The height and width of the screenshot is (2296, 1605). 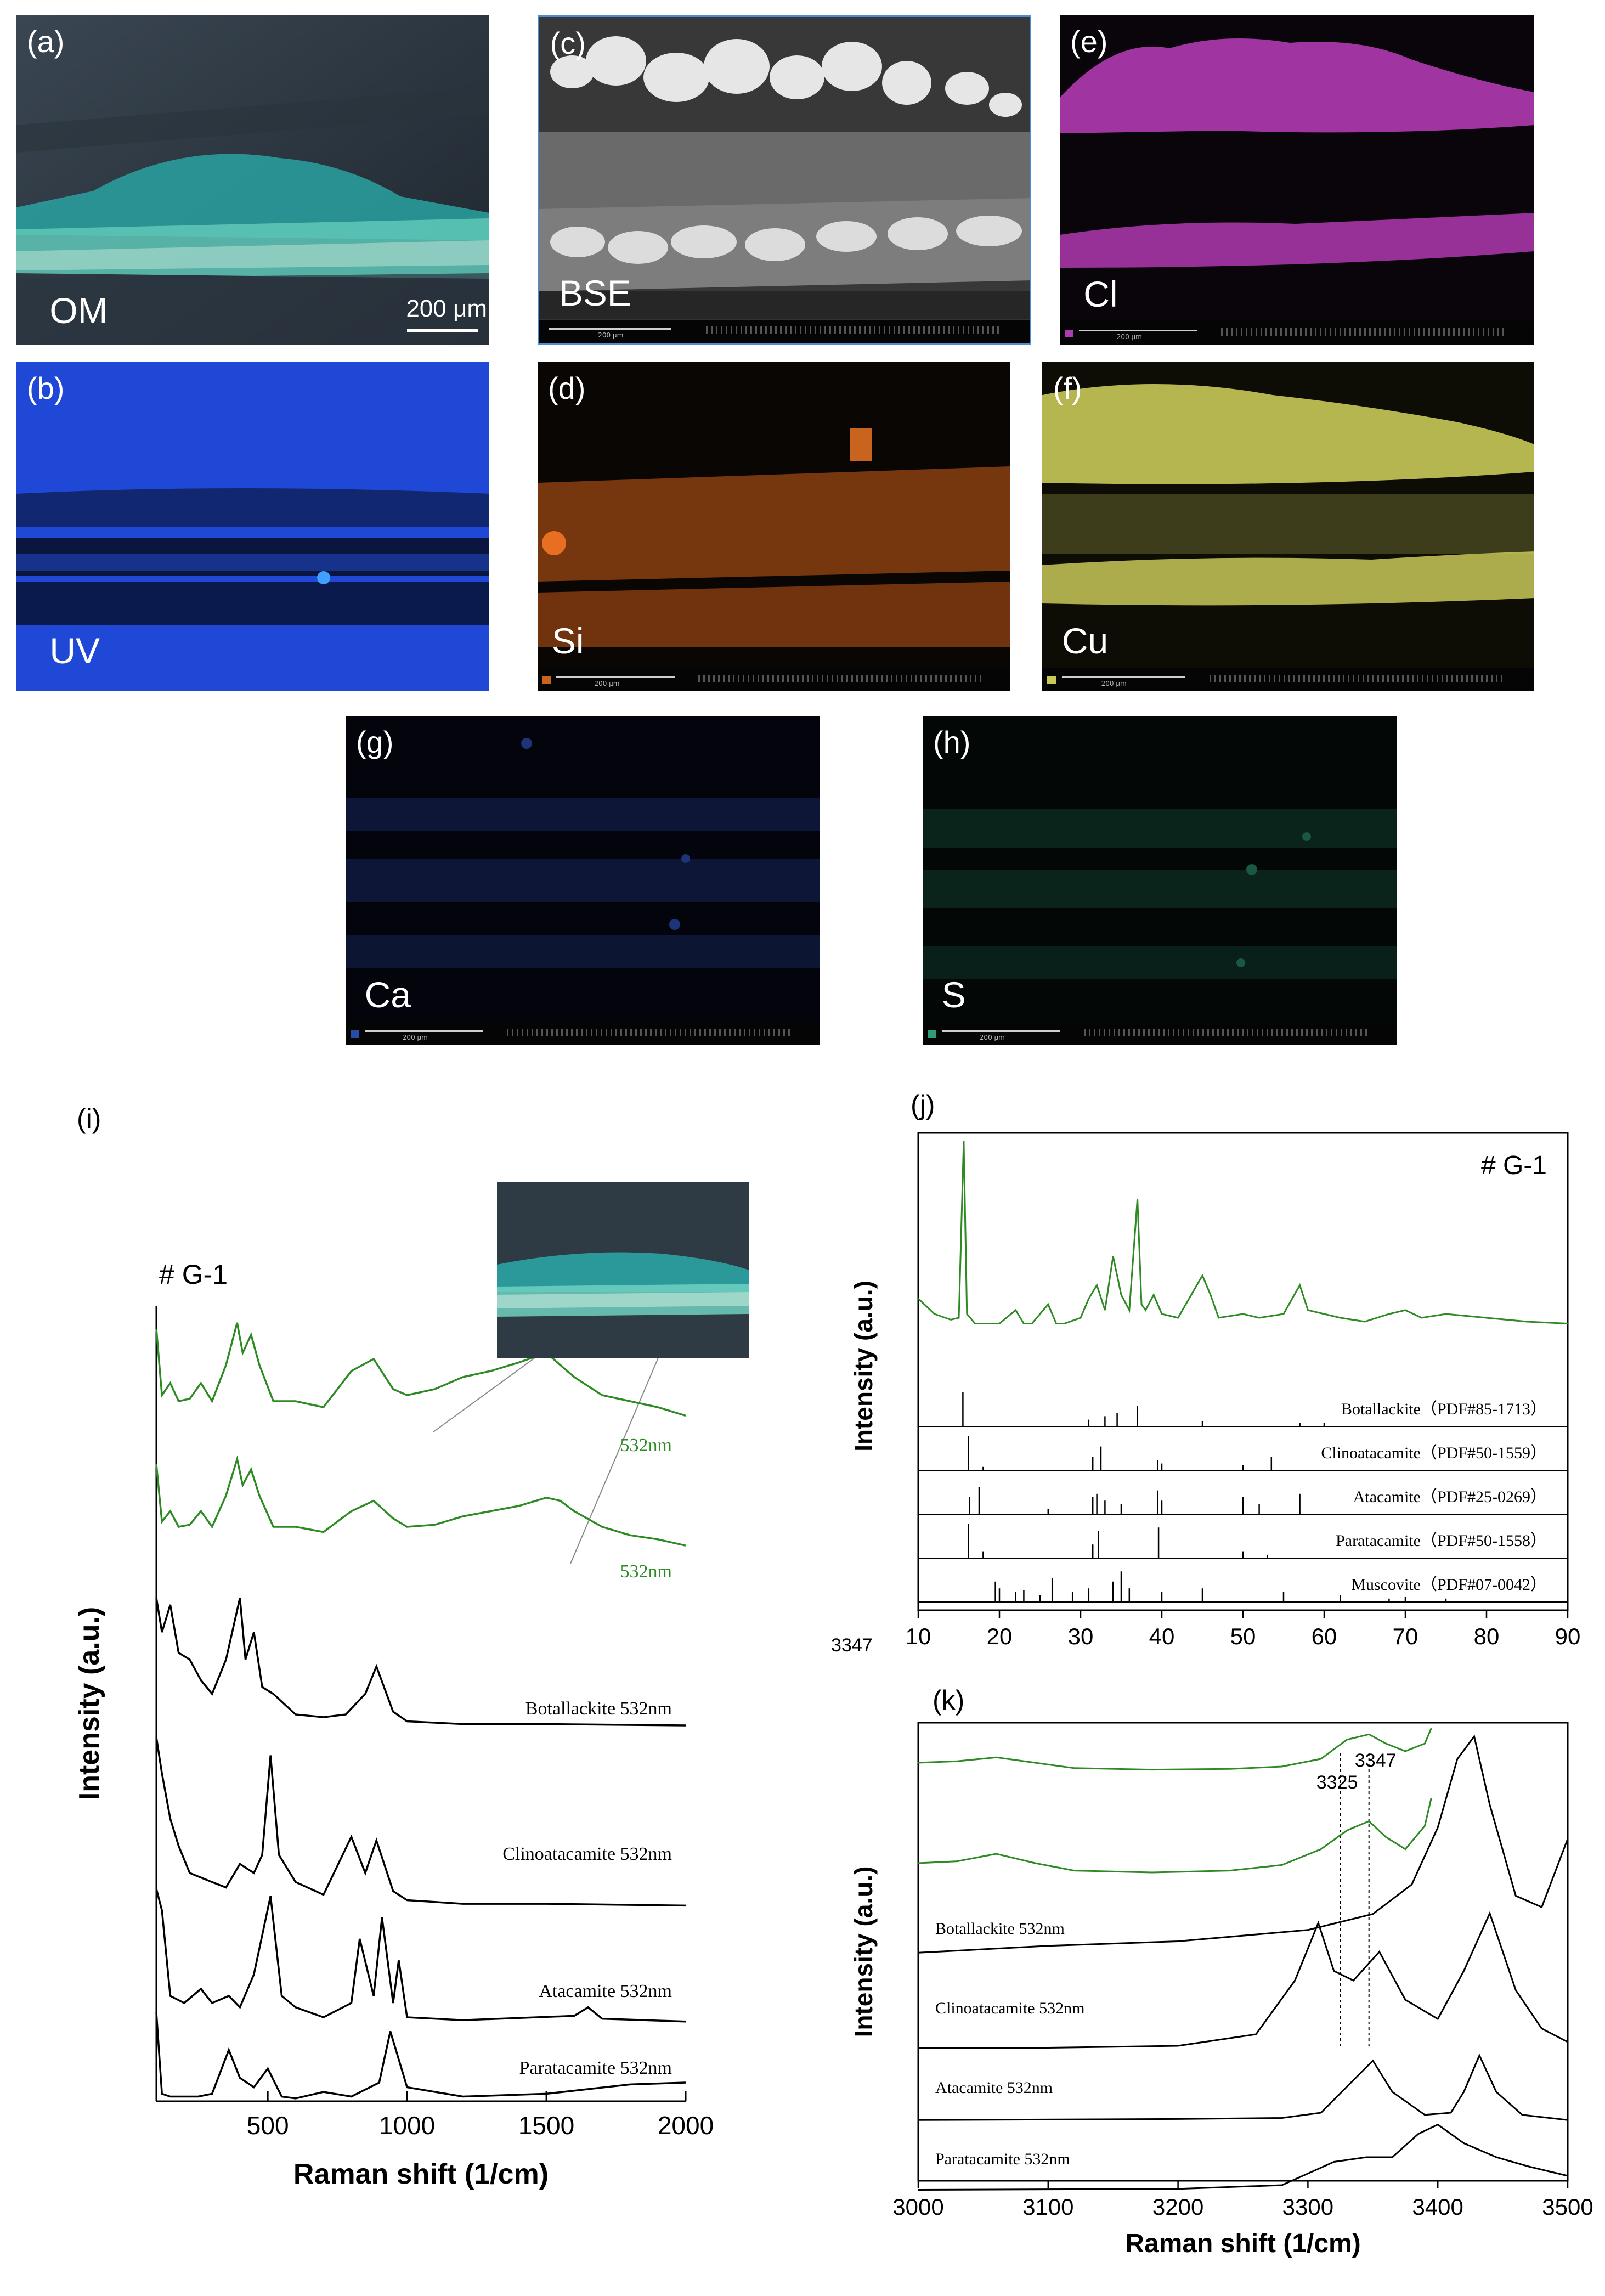 I want to click on x-tick-label: 3500, so click(x=1567, y=2207).